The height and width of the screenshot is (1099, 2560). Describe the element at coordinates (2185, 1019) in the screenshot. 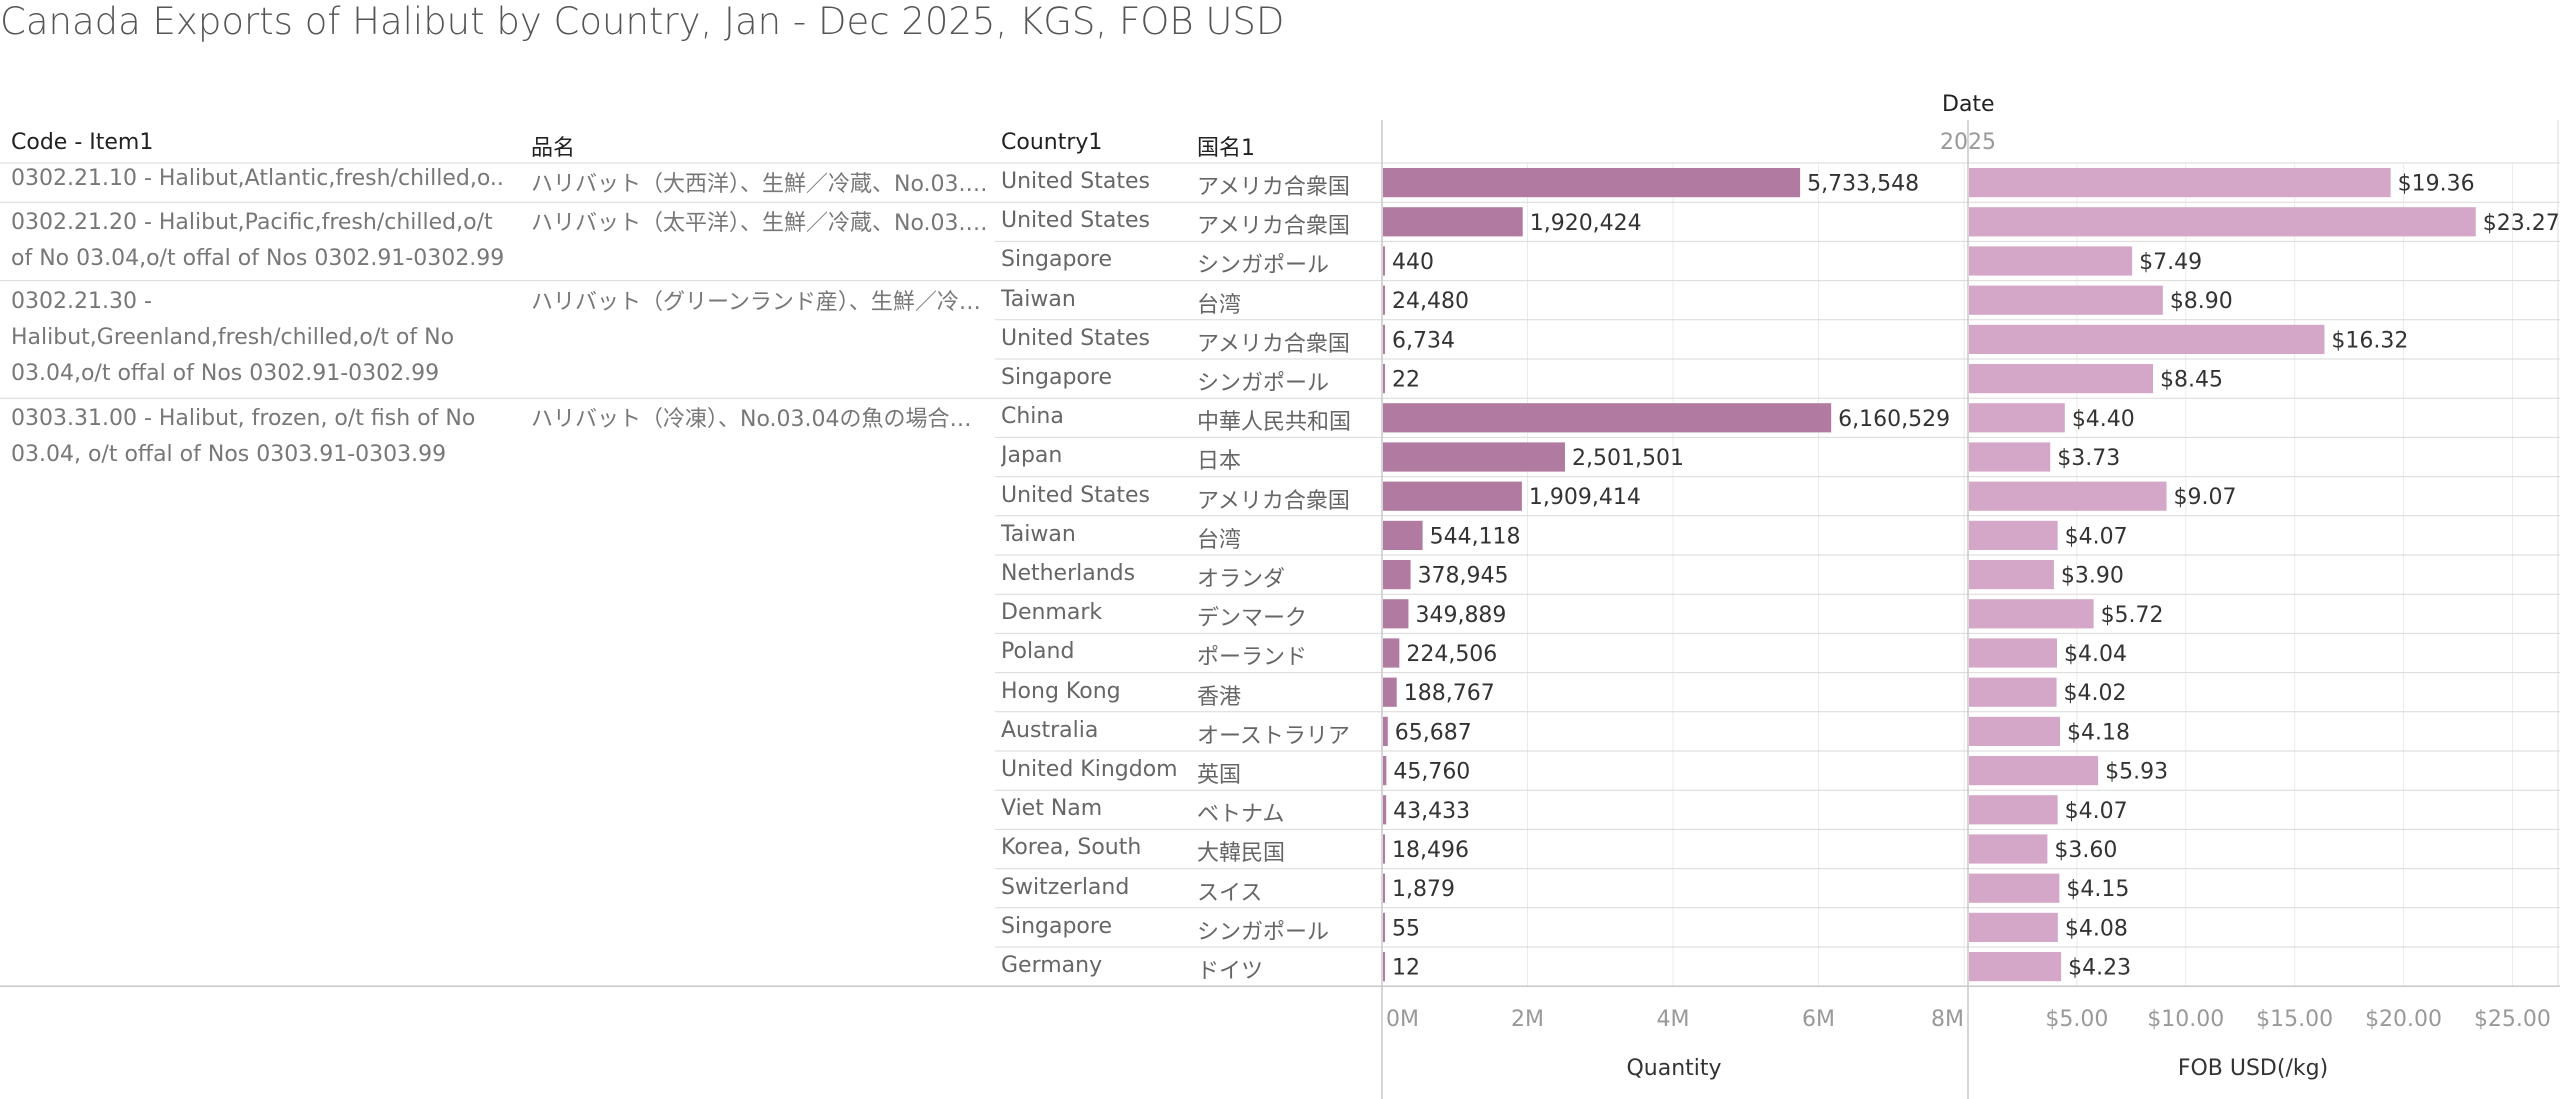

I see `fob-tick-label: $10.00` at that location.